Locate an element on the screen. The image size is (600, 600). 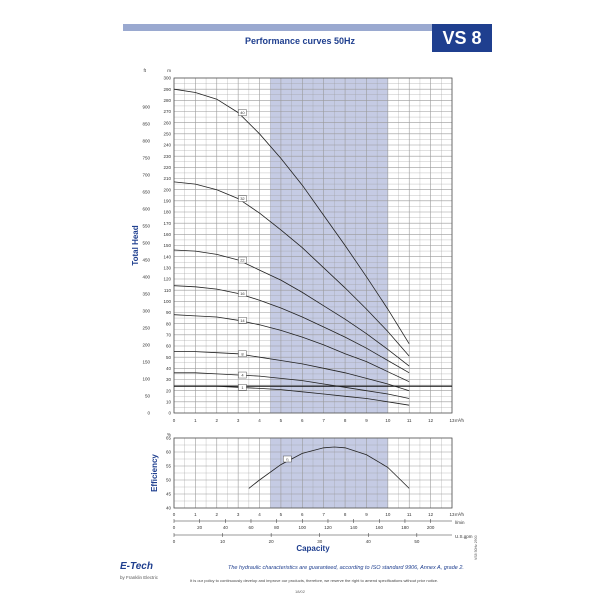
side-code: VS8 50Hz 2900 is located at coordinates (476, 547).